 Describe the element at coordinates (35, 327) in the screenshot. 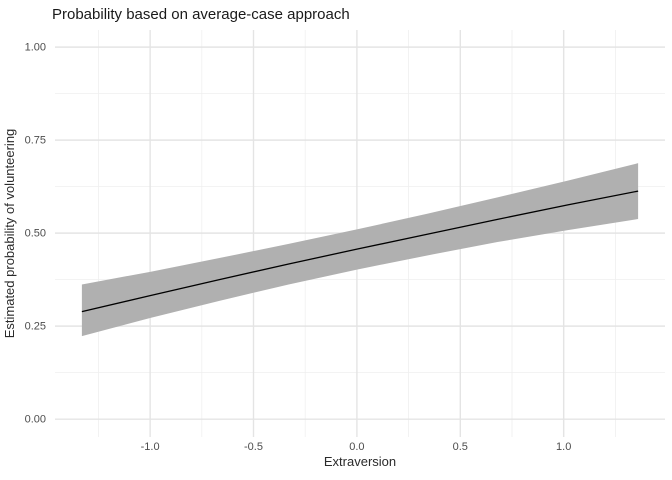

I see `y-tick-label: 0.25` at that location.